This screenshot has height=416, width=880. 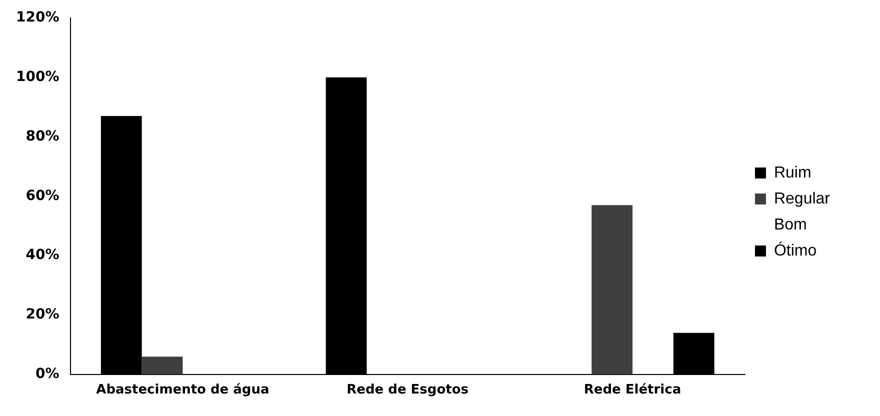 I want to click on text: Bom, so click(x=790, y=225).